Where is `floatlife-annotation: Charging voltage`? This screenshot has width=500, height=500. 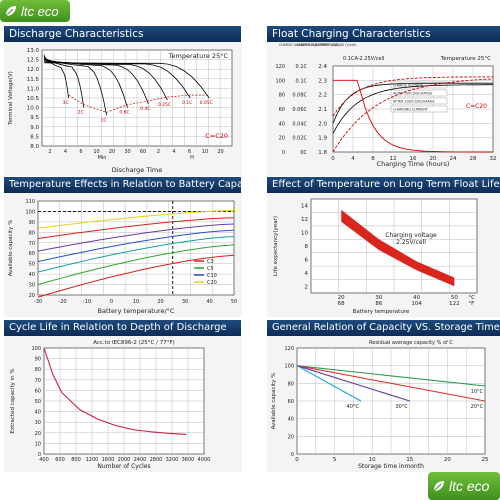 floatlife-annotation: Charging voltage is located at coordinates (411, 235).